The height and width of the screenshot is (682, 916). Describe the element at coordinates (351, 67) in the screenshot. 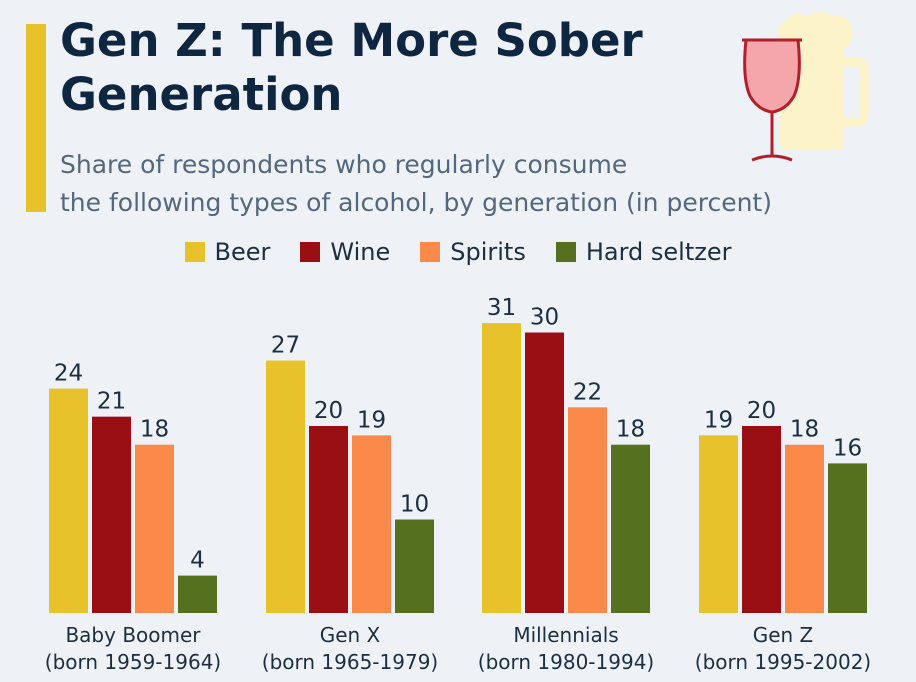

I see `chart-title: Gen Z: The More Sober Generation` at that location.